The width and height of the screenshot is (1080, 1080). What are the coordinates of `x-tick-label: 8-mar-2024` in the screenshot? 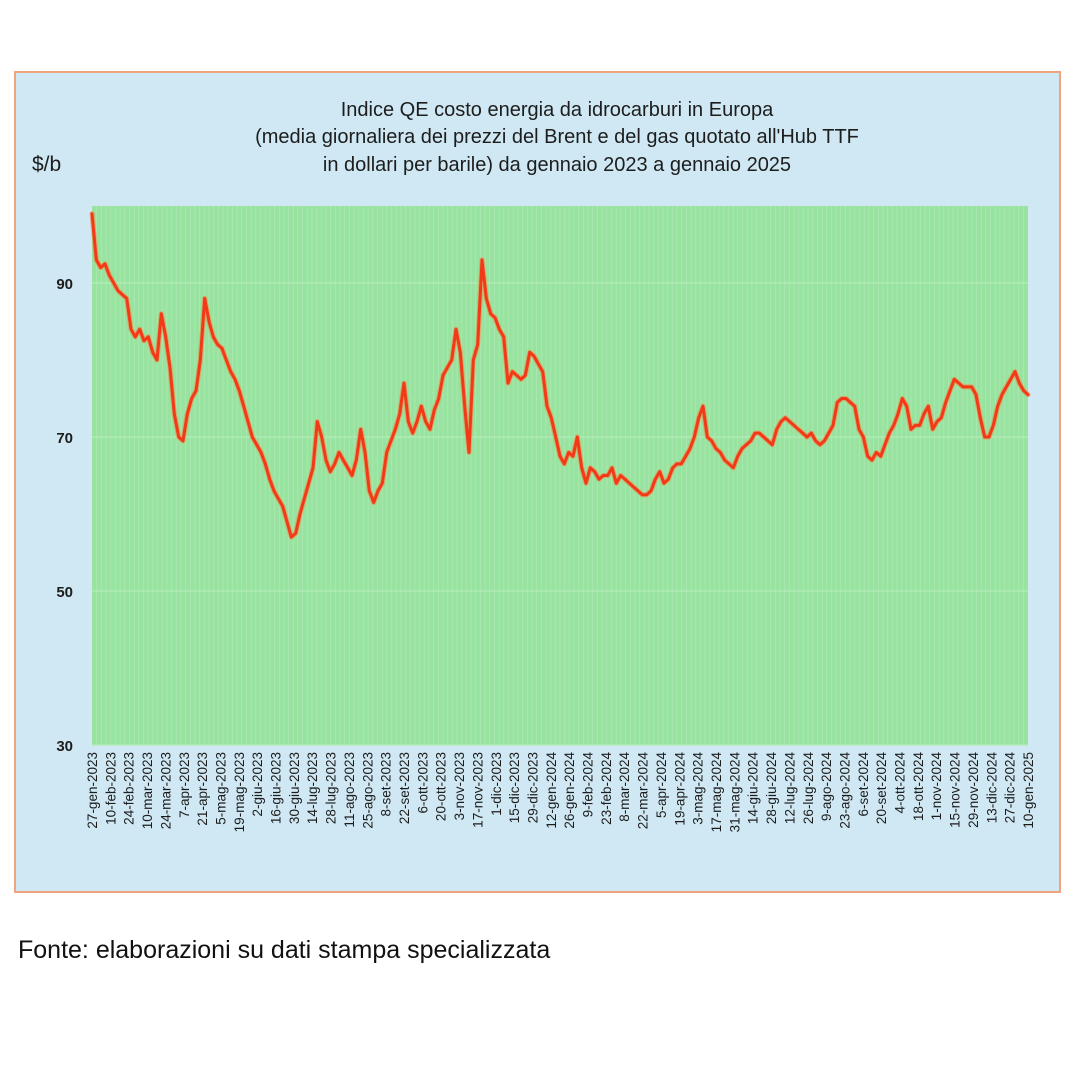 It's located at (624, 787).